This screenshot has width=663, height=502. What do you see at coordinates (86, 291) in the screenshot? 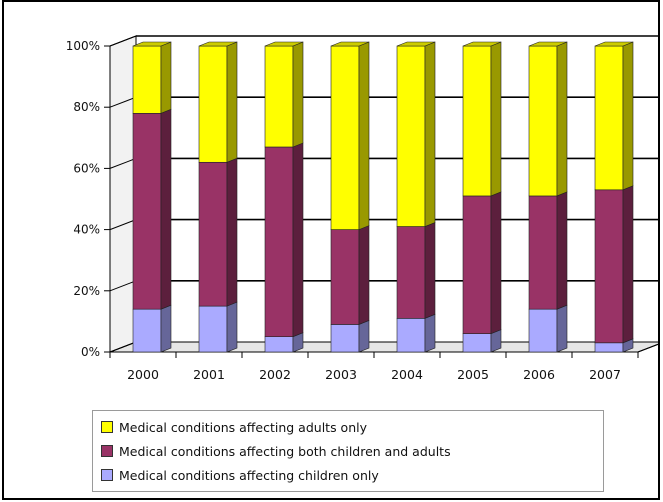
I see `y-tick-label: 20%` at bounding box center [86, 291].